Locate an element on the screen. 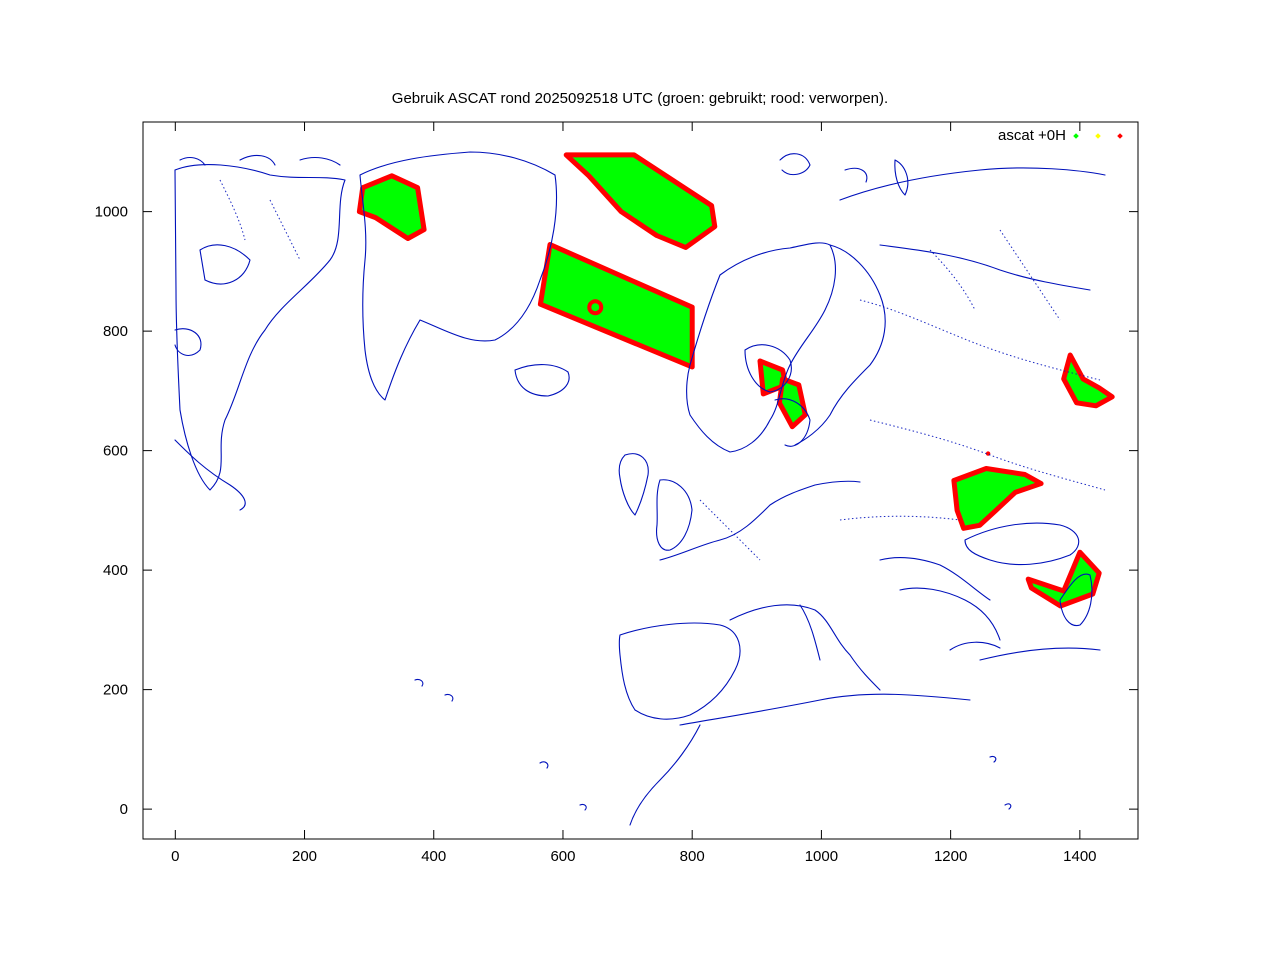 This screenshot has height=960, width=1280. x-tick-label: 800 is located at coordinates (692, 856).